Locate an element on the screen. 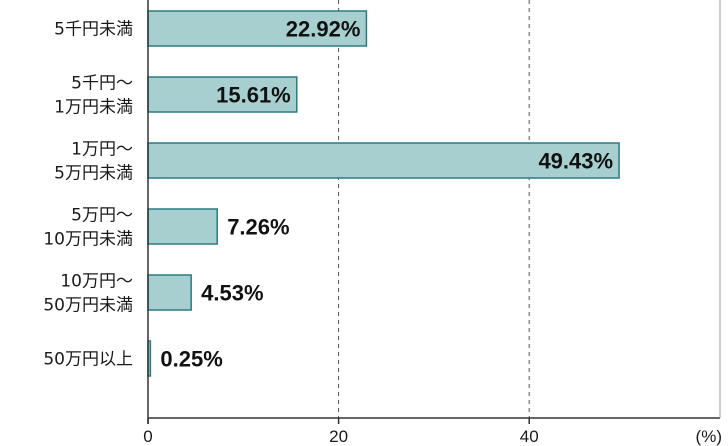  x-tick-label-20: 20 is located at coordinates (338, 436).